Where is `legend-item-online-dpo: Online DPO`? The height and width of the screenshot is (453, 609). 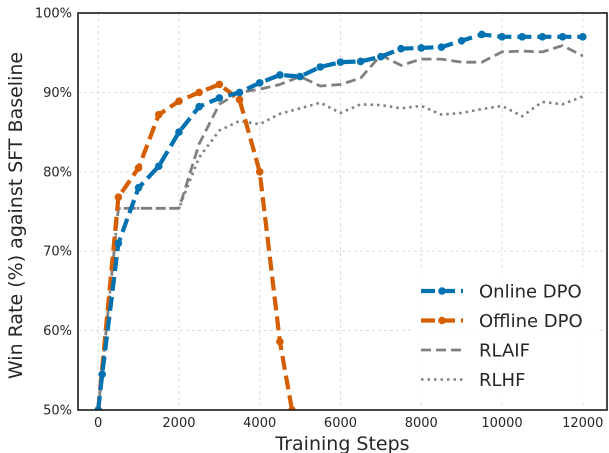 legend-item-online-dpo: Online DPO is located at coordinates (501, 292).